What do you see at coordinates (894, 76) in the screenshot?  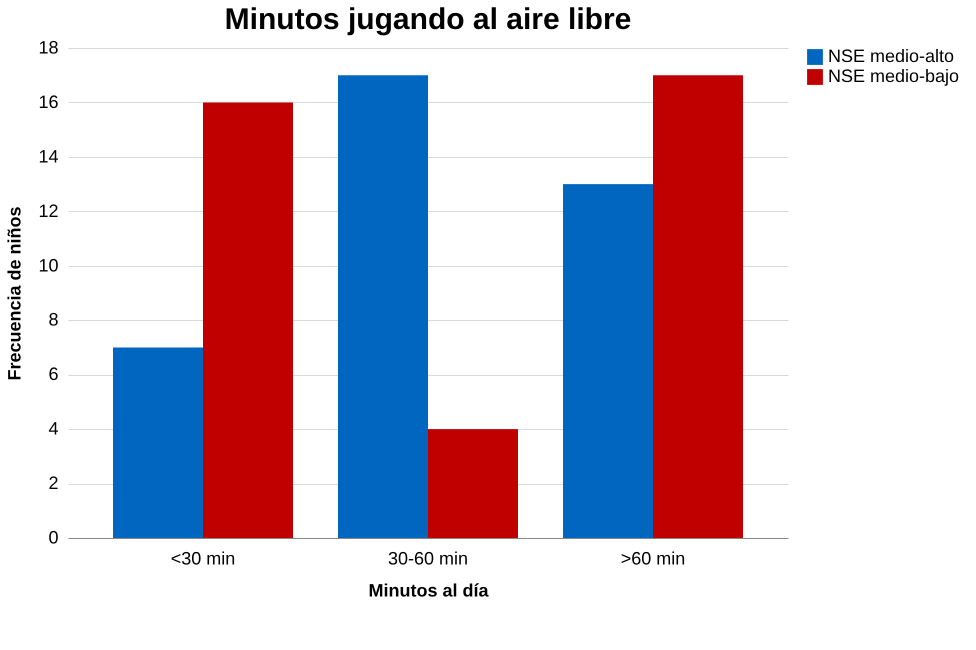 I see `legend-label: NSE medio-bajo` at bounding box center [894, 76].